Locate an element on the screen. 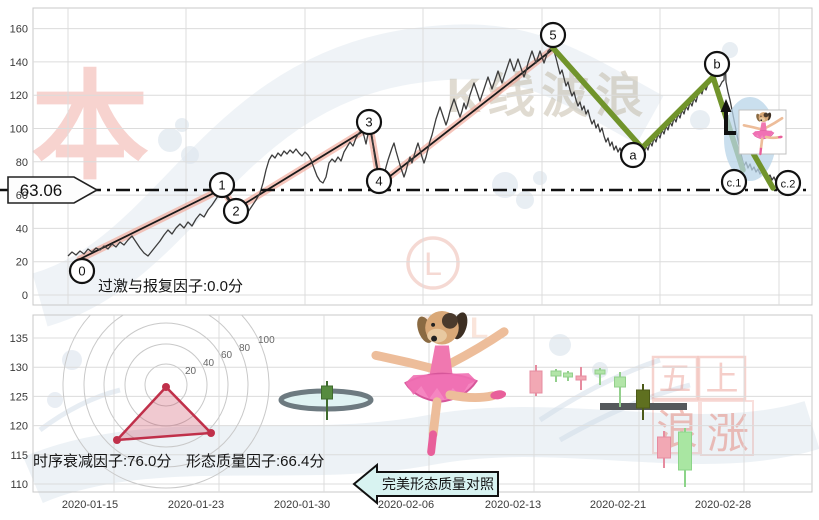 This screenshot has height=520, width=819. y-tick-label: 0 is located at coordinates (25, 296).